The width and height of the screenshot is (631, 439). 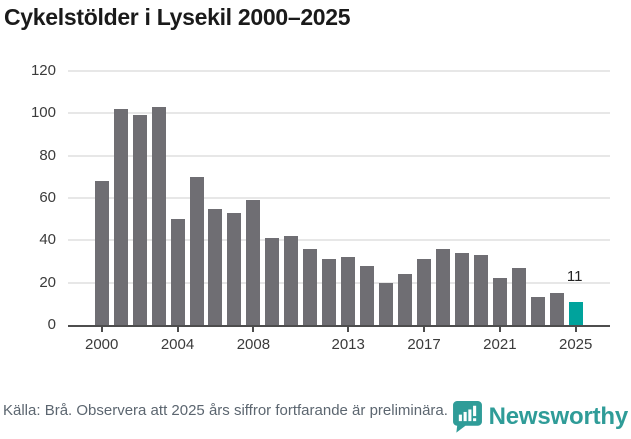 What do you see at coordinates (139, 220) in the screenshot?
I see `bar-2002` at bounding box center [139, 220].